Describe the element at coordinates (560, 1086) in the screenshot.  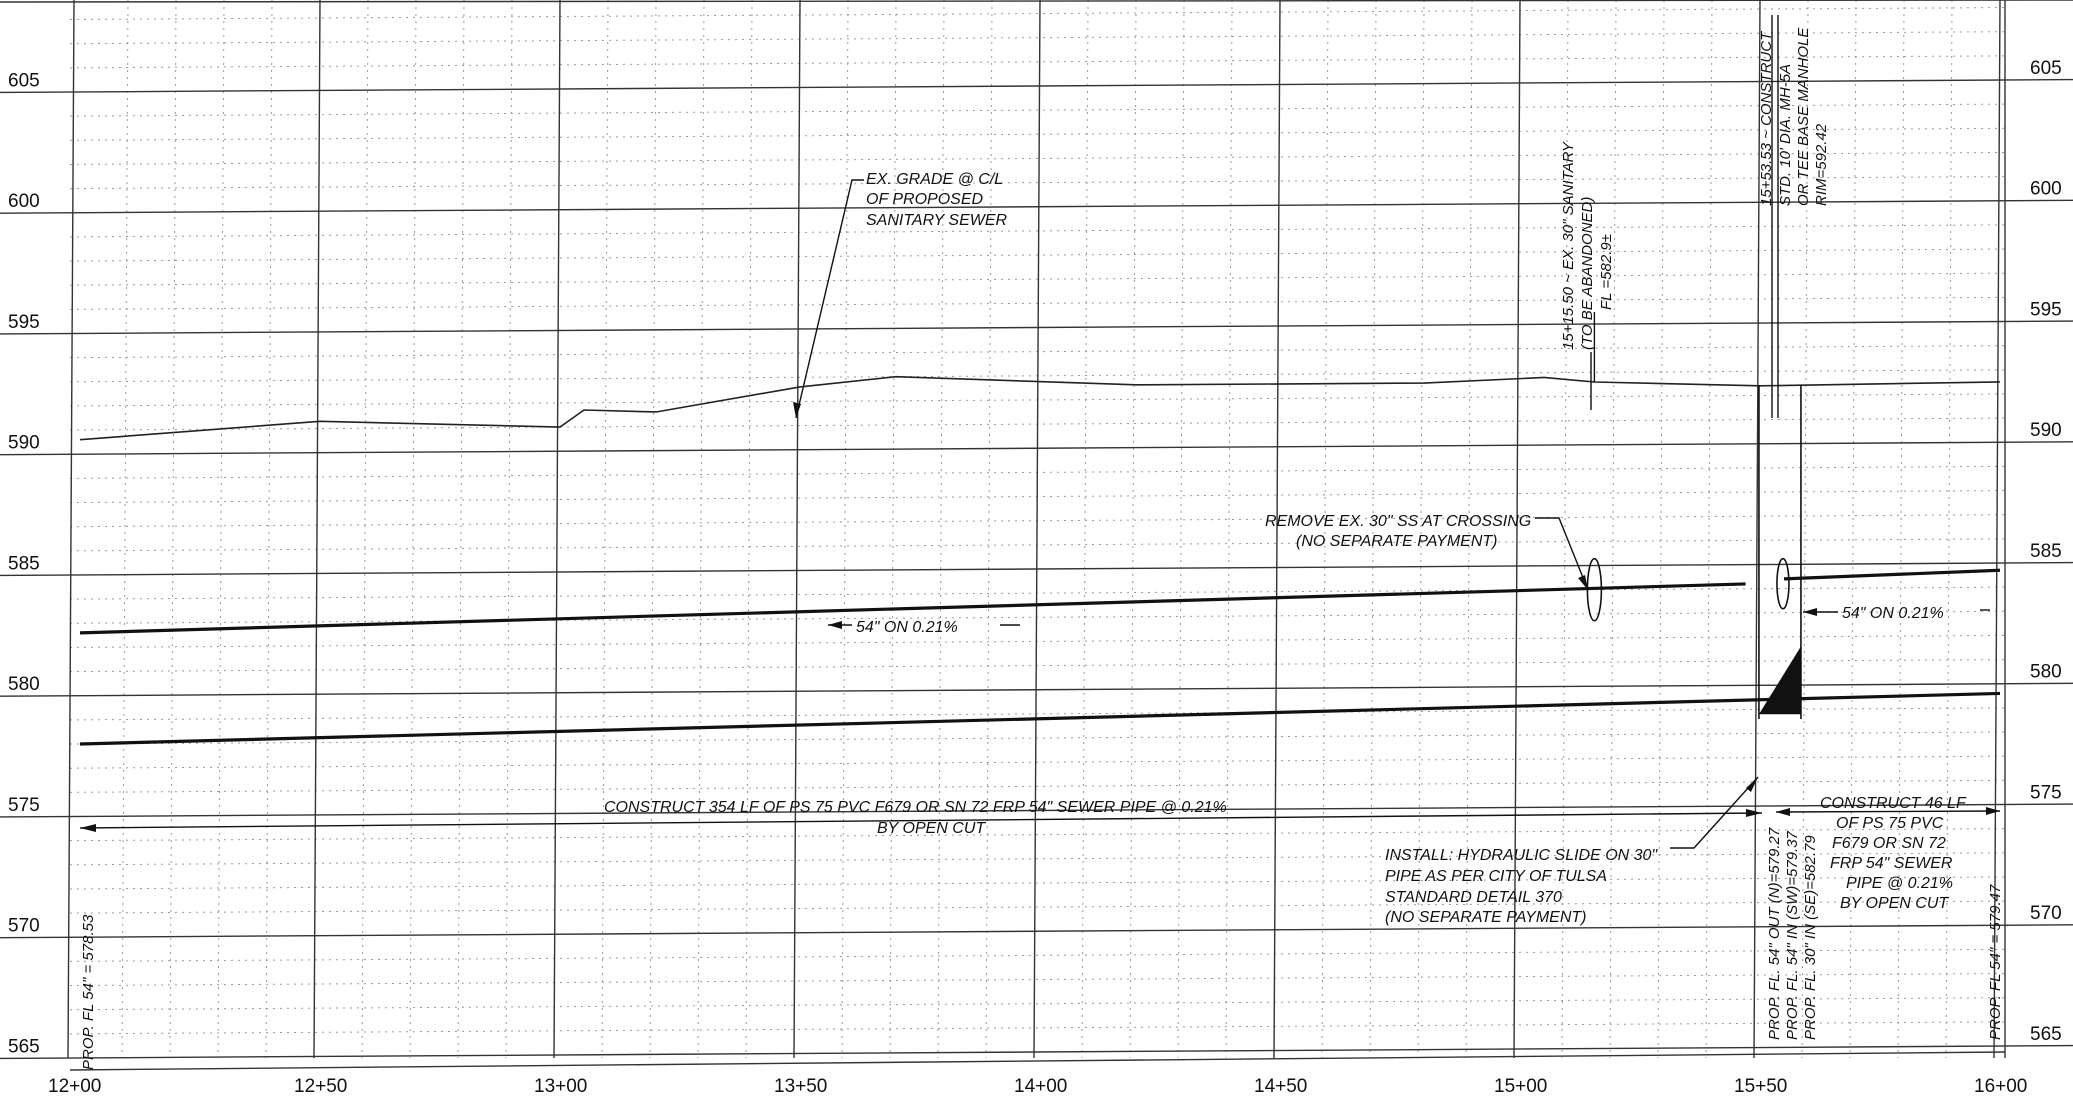
I see `station-label: 13+00` at that location.